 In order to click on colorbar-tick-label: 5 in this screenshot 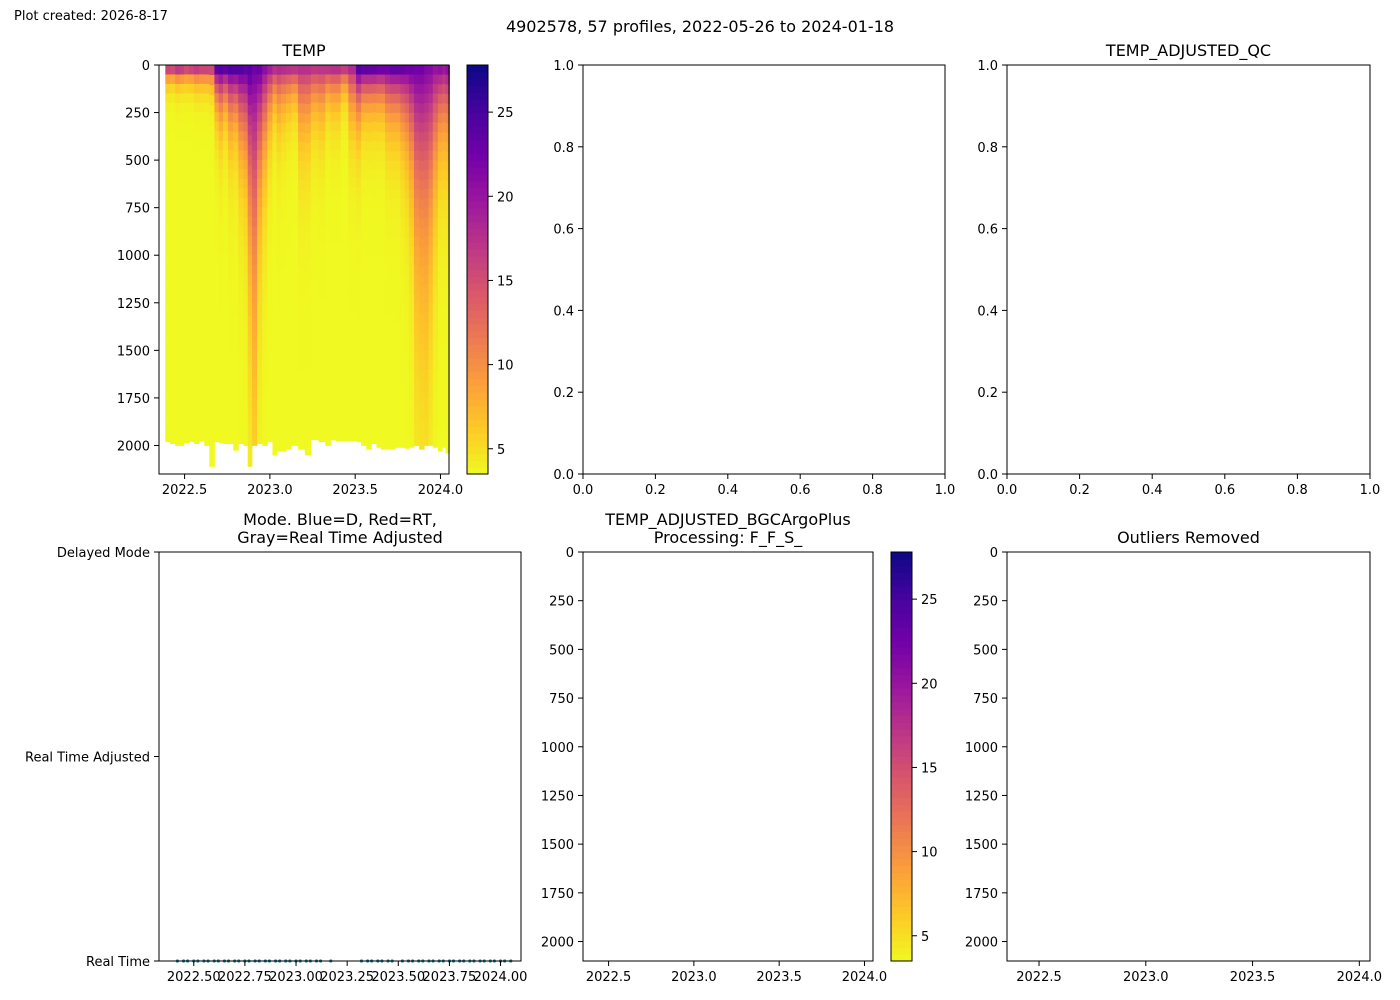, I will do `click(501, 450)`.